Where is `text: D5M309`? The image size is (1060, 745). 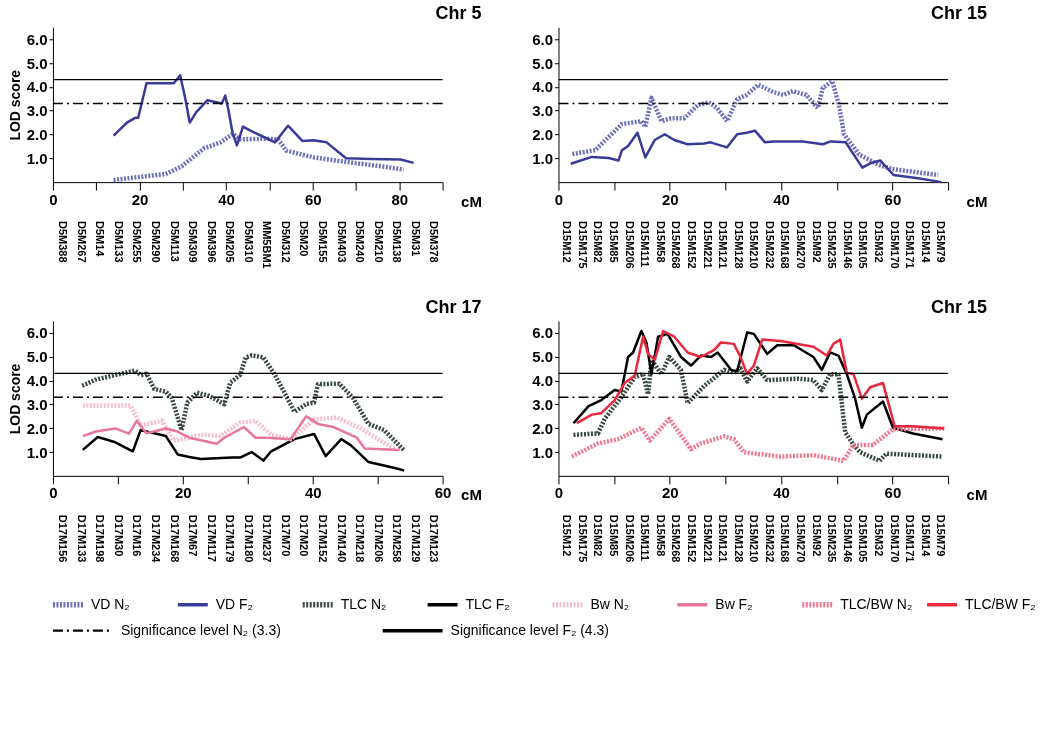 text: D5M309 is located at coordinates (193, 242).